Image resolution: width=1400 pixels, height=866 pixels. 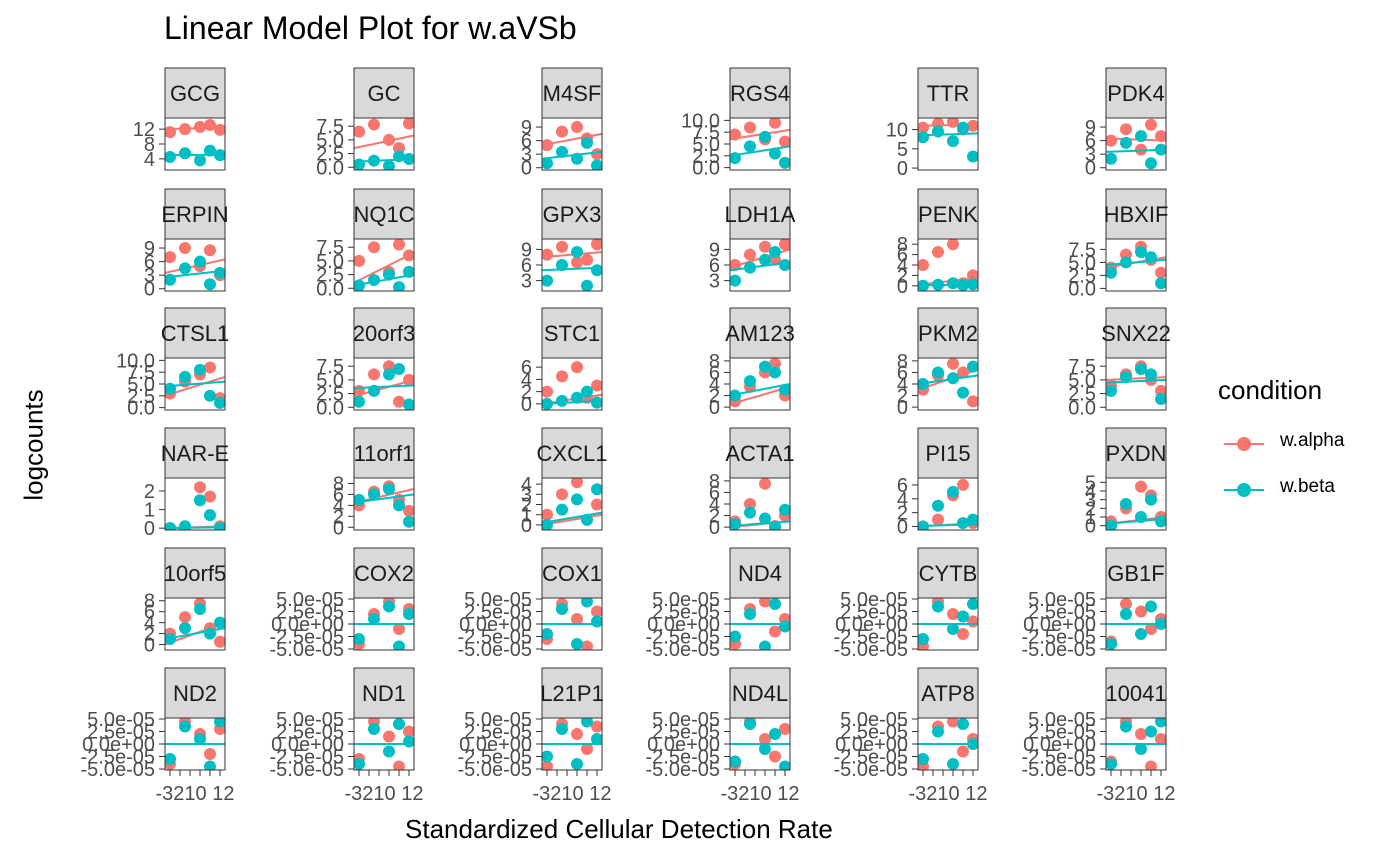 I want to click on y-tick-label: 7.5, so click(x=1082, y=250).